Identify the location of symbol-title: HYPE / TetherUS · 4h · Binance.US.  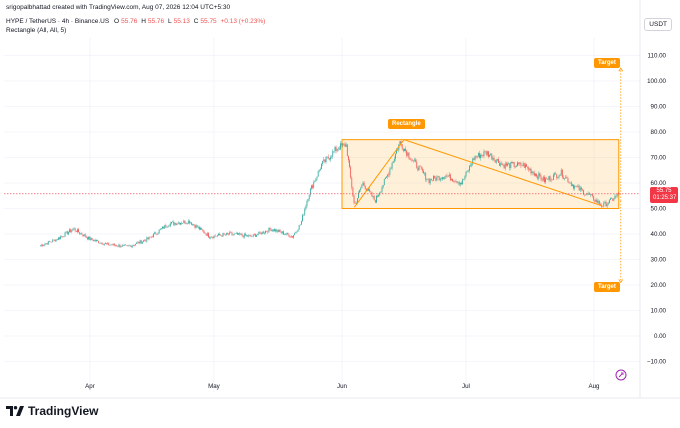
(58, 21).